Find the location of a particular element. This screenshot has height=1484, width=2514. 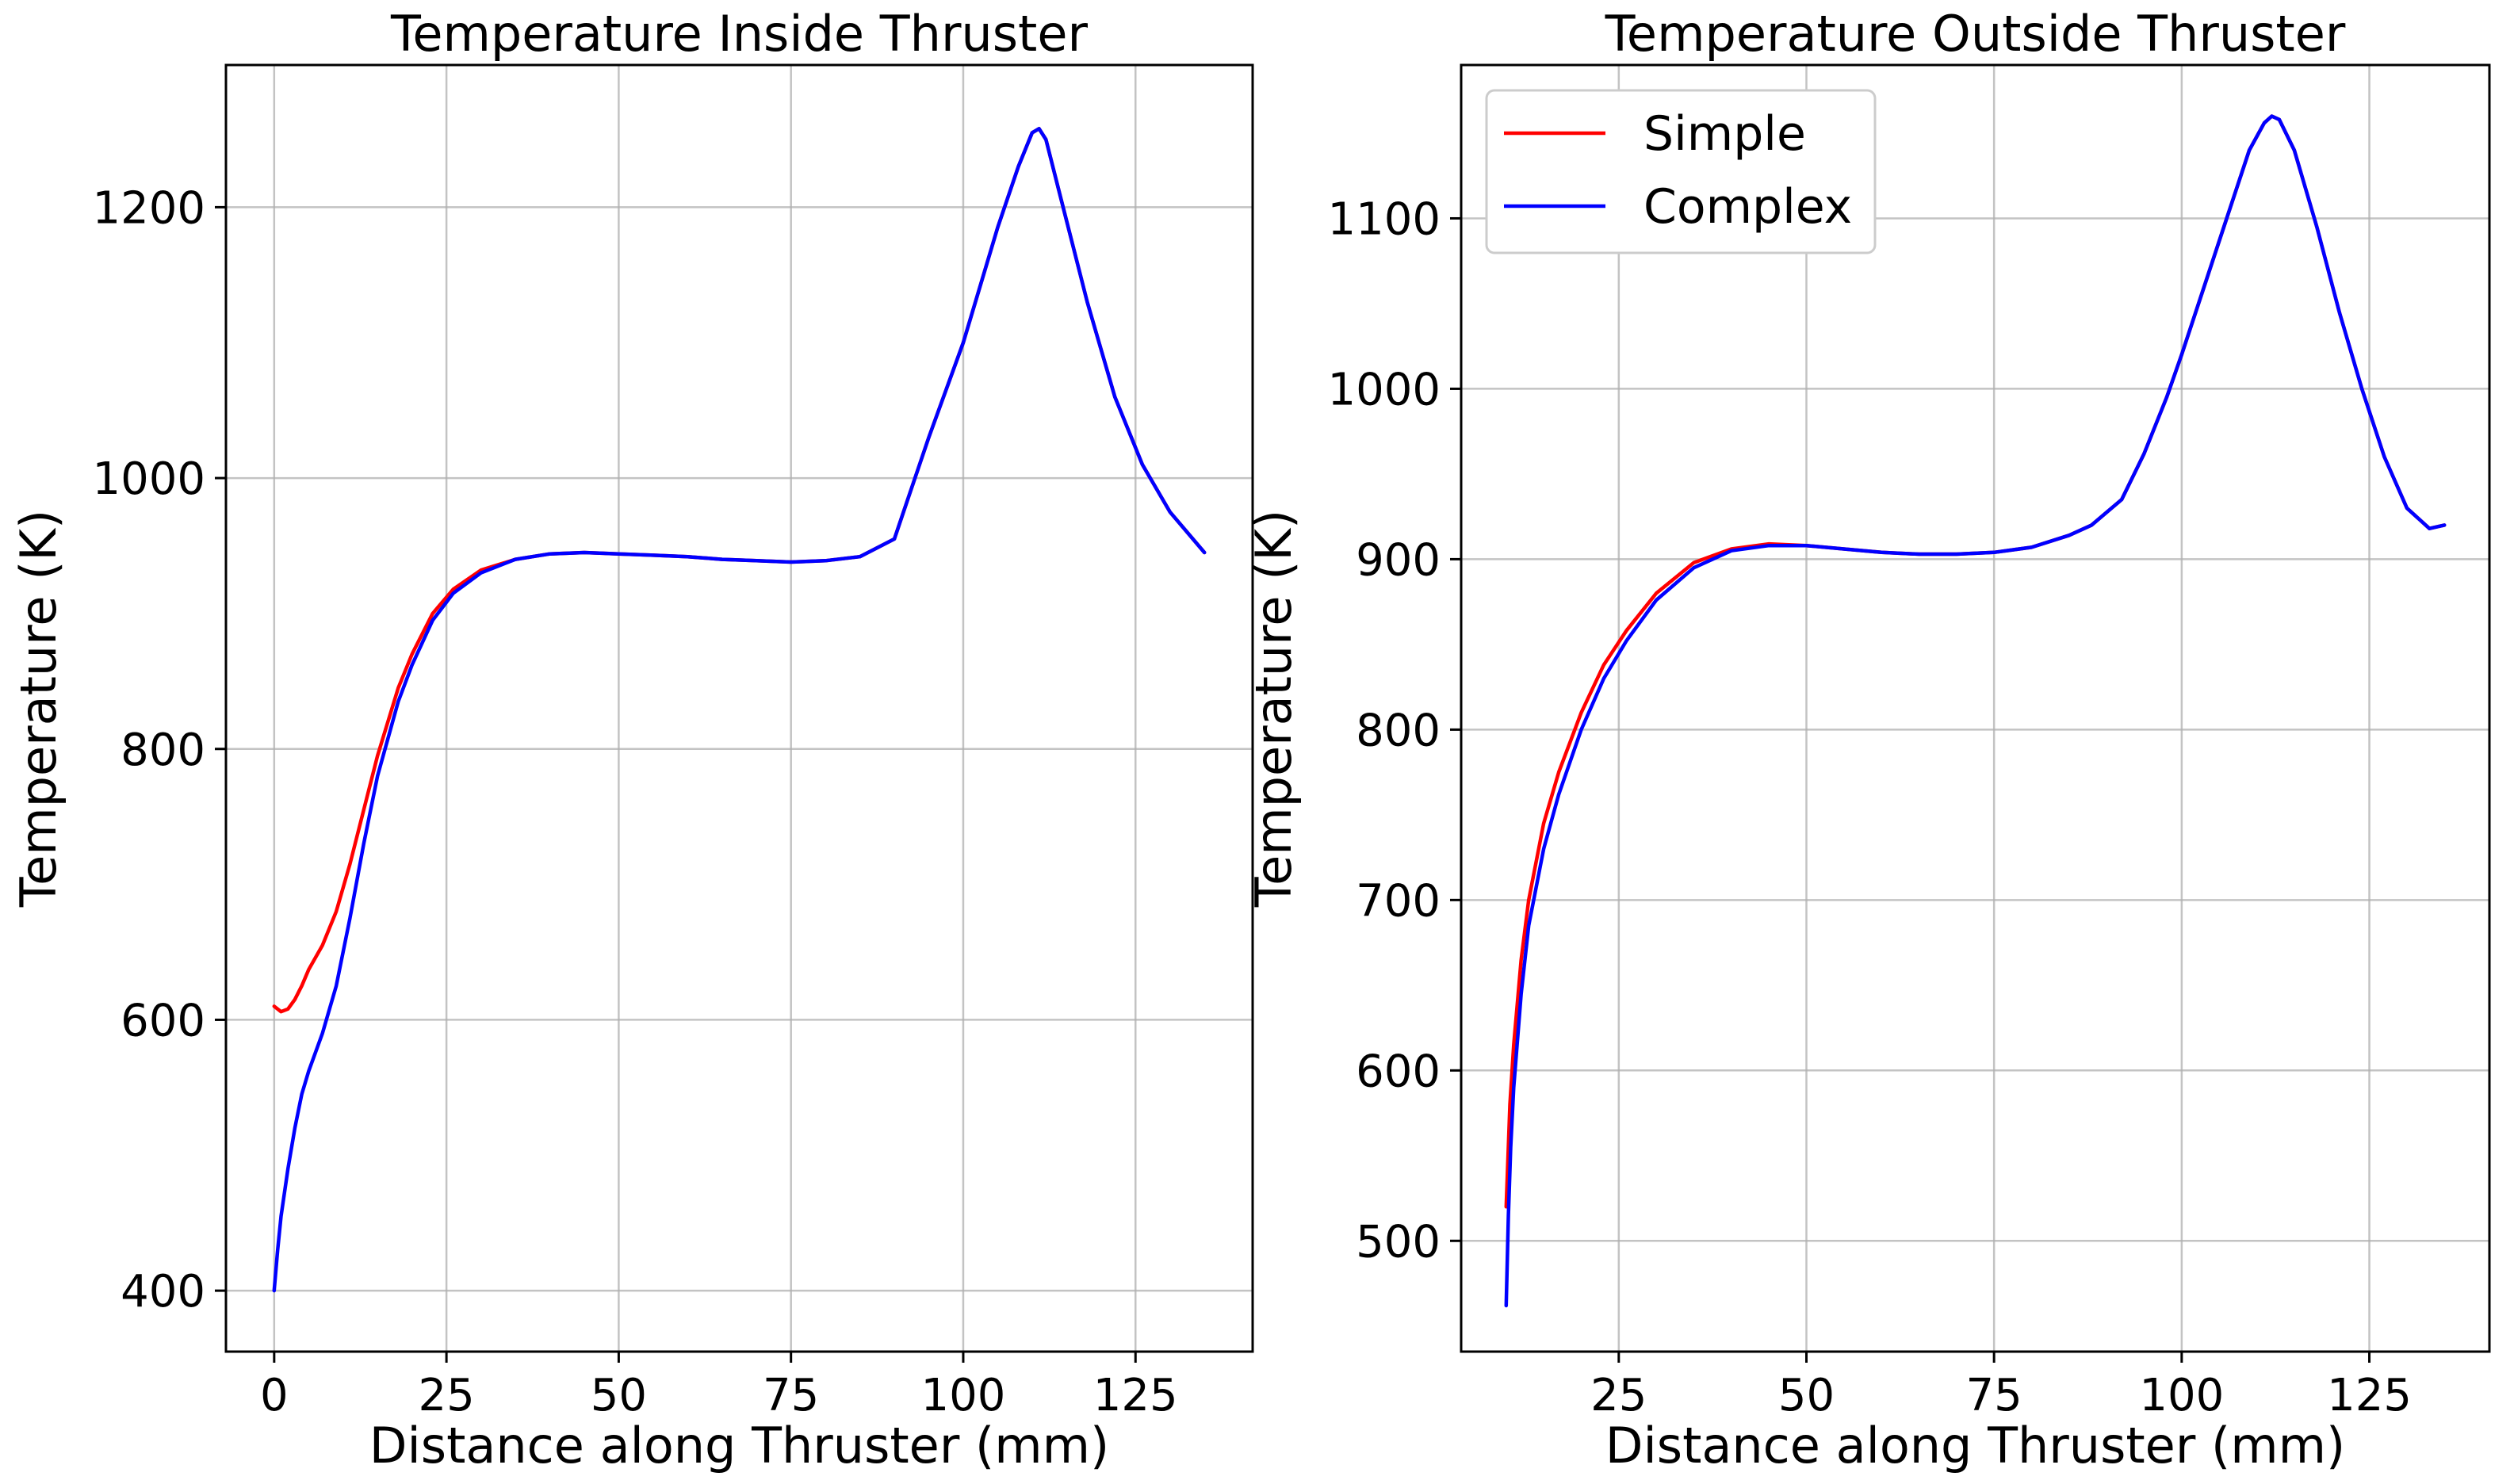

y-tick-label: 900 is located at coordinates (1398, 560).